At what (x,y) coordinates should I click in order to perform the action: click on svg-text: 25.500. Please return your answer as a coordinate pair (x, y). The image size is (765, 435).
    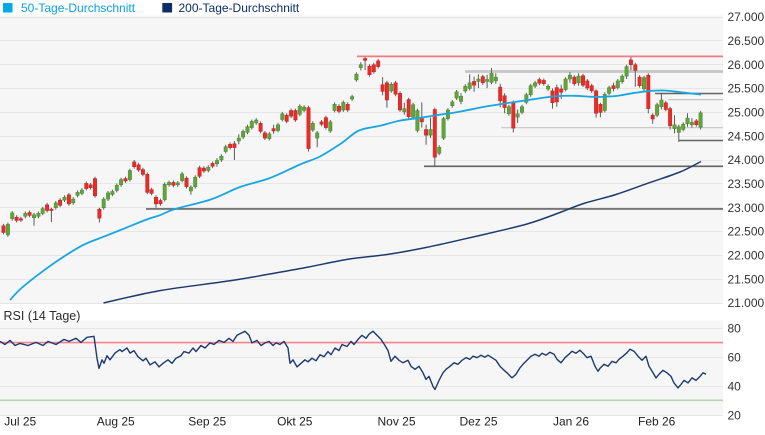
    Looking at the image, I should click on (746, 89).